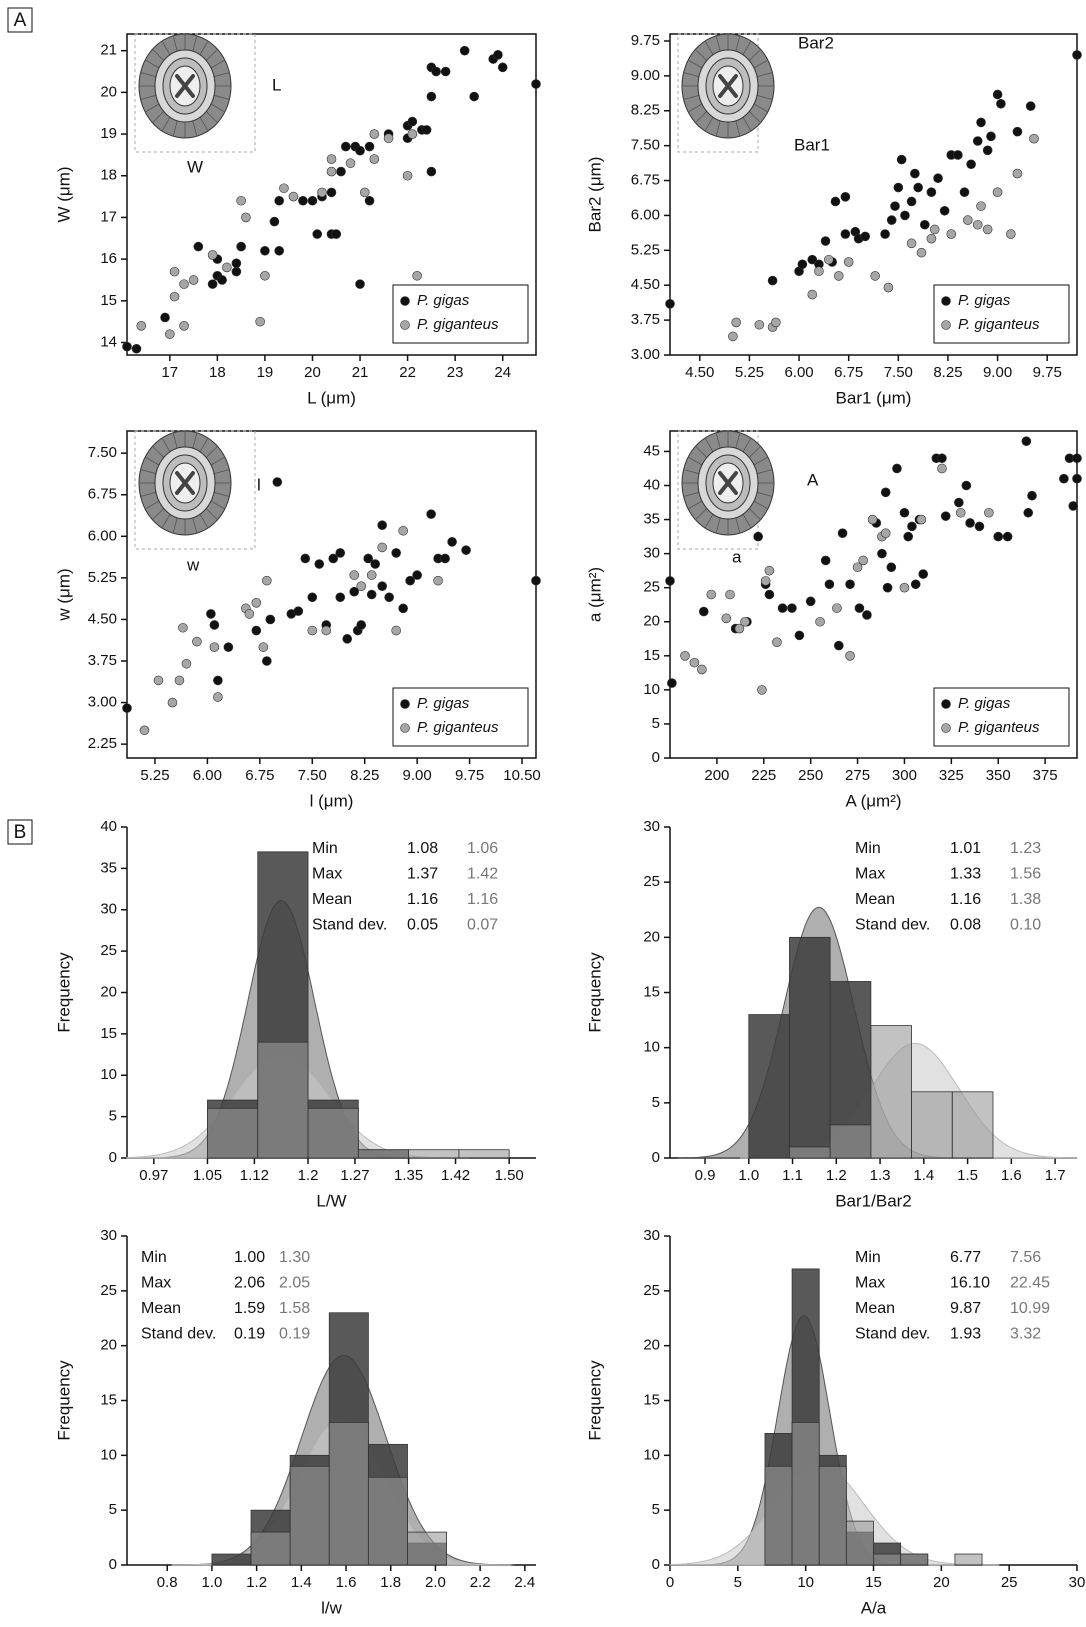  Describe the element at coordinates (792, 1175) in the screenshot. I see `x-tick-label: 1.1` at that location.